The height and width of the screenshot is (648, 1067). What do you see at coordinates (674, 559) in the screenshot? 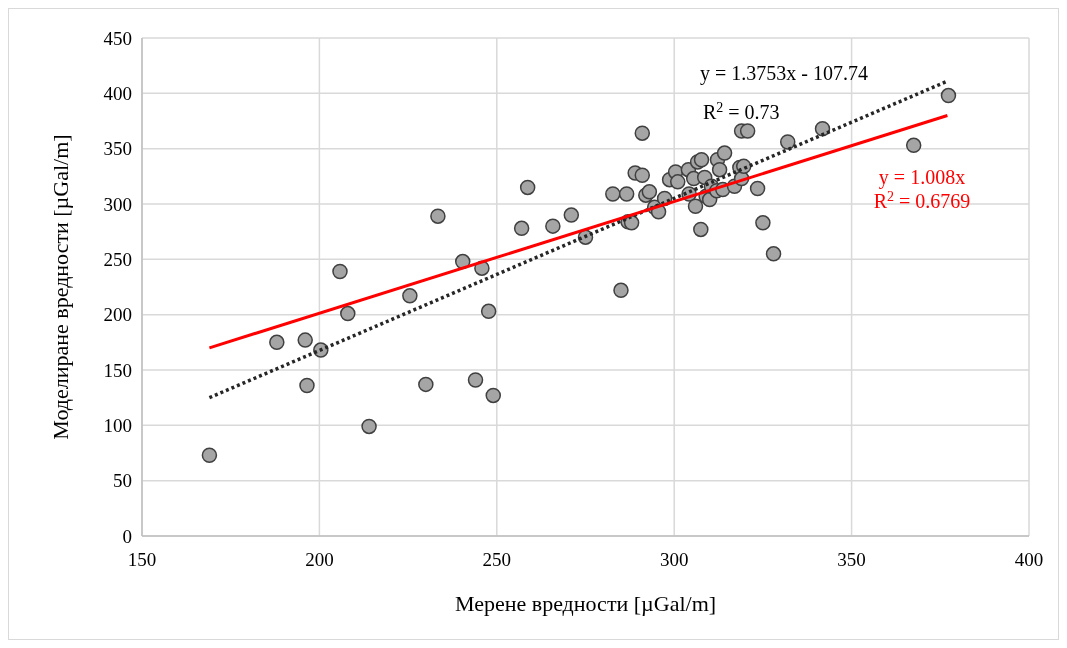
I see `x-tick-label: 300` at bounding box center [674, 559].